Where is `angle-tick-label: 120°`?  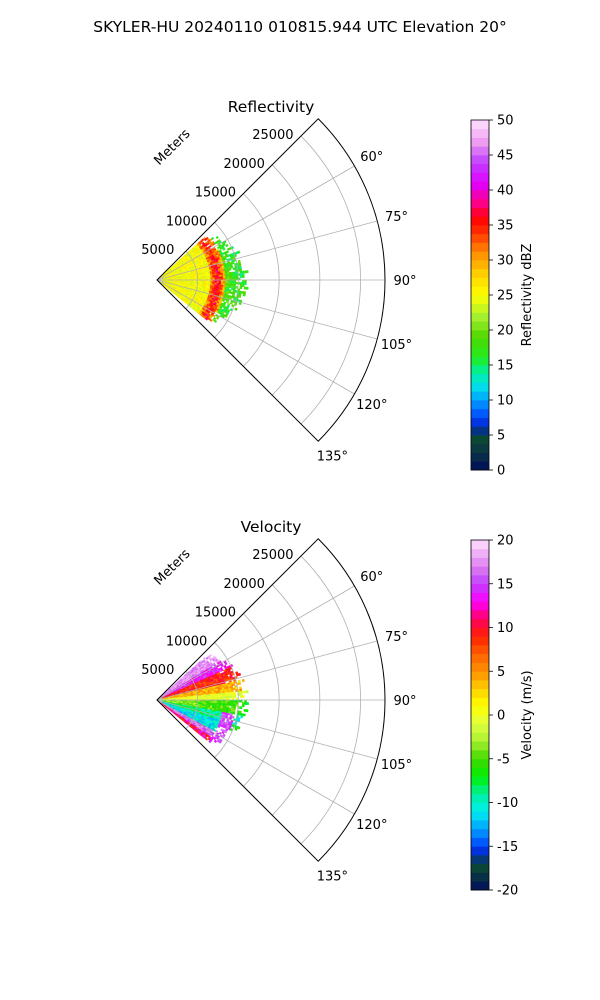
angle-tick-label: 120° is located at coordinates (371, 405).